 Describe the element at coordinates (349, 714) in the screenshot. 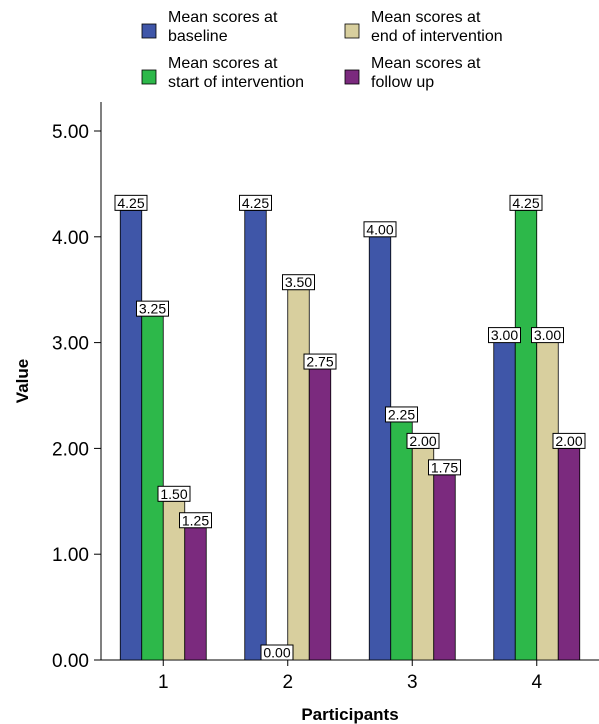

I see `x-axis-title: Participants` at that location.